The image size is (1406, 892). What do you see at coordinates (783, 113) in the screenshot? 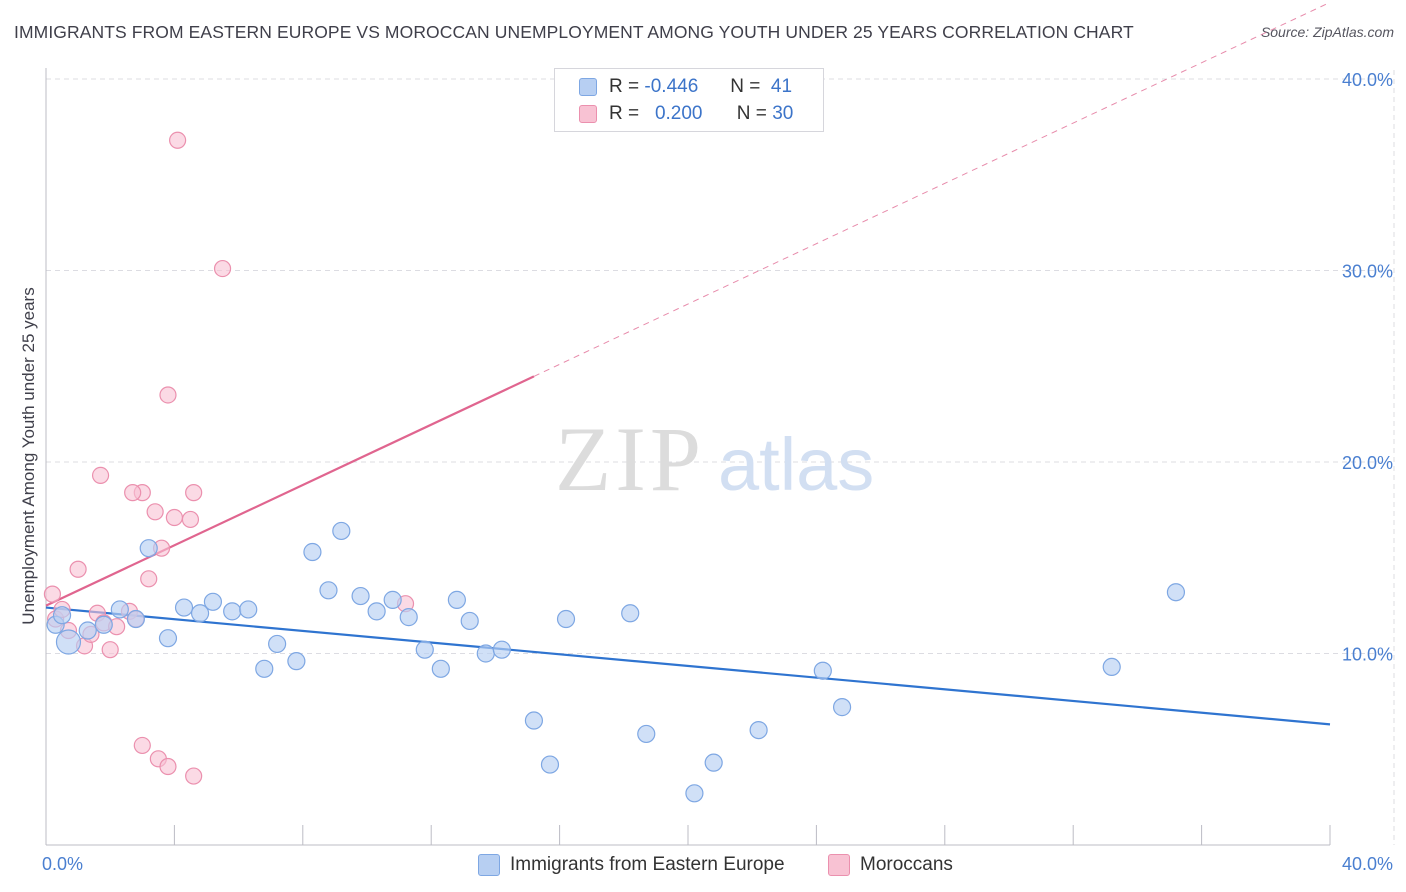
I see `legend-n-value: 30` at bounding box center [783, 113].